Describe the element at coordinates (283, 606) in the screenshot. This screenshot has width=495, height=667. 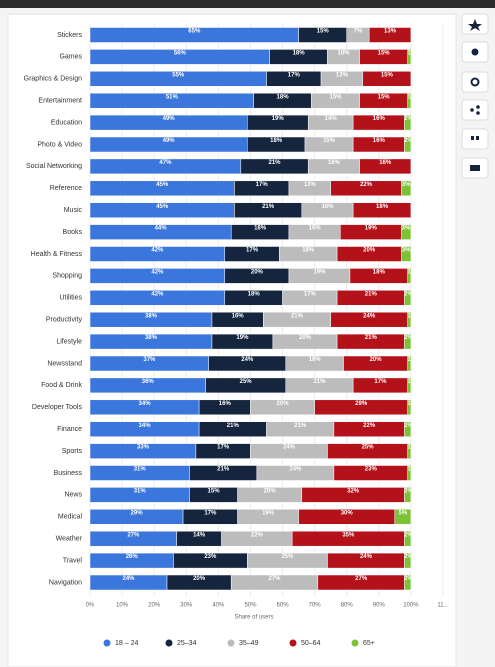
I see `x-tick-label: 60%` at that location.